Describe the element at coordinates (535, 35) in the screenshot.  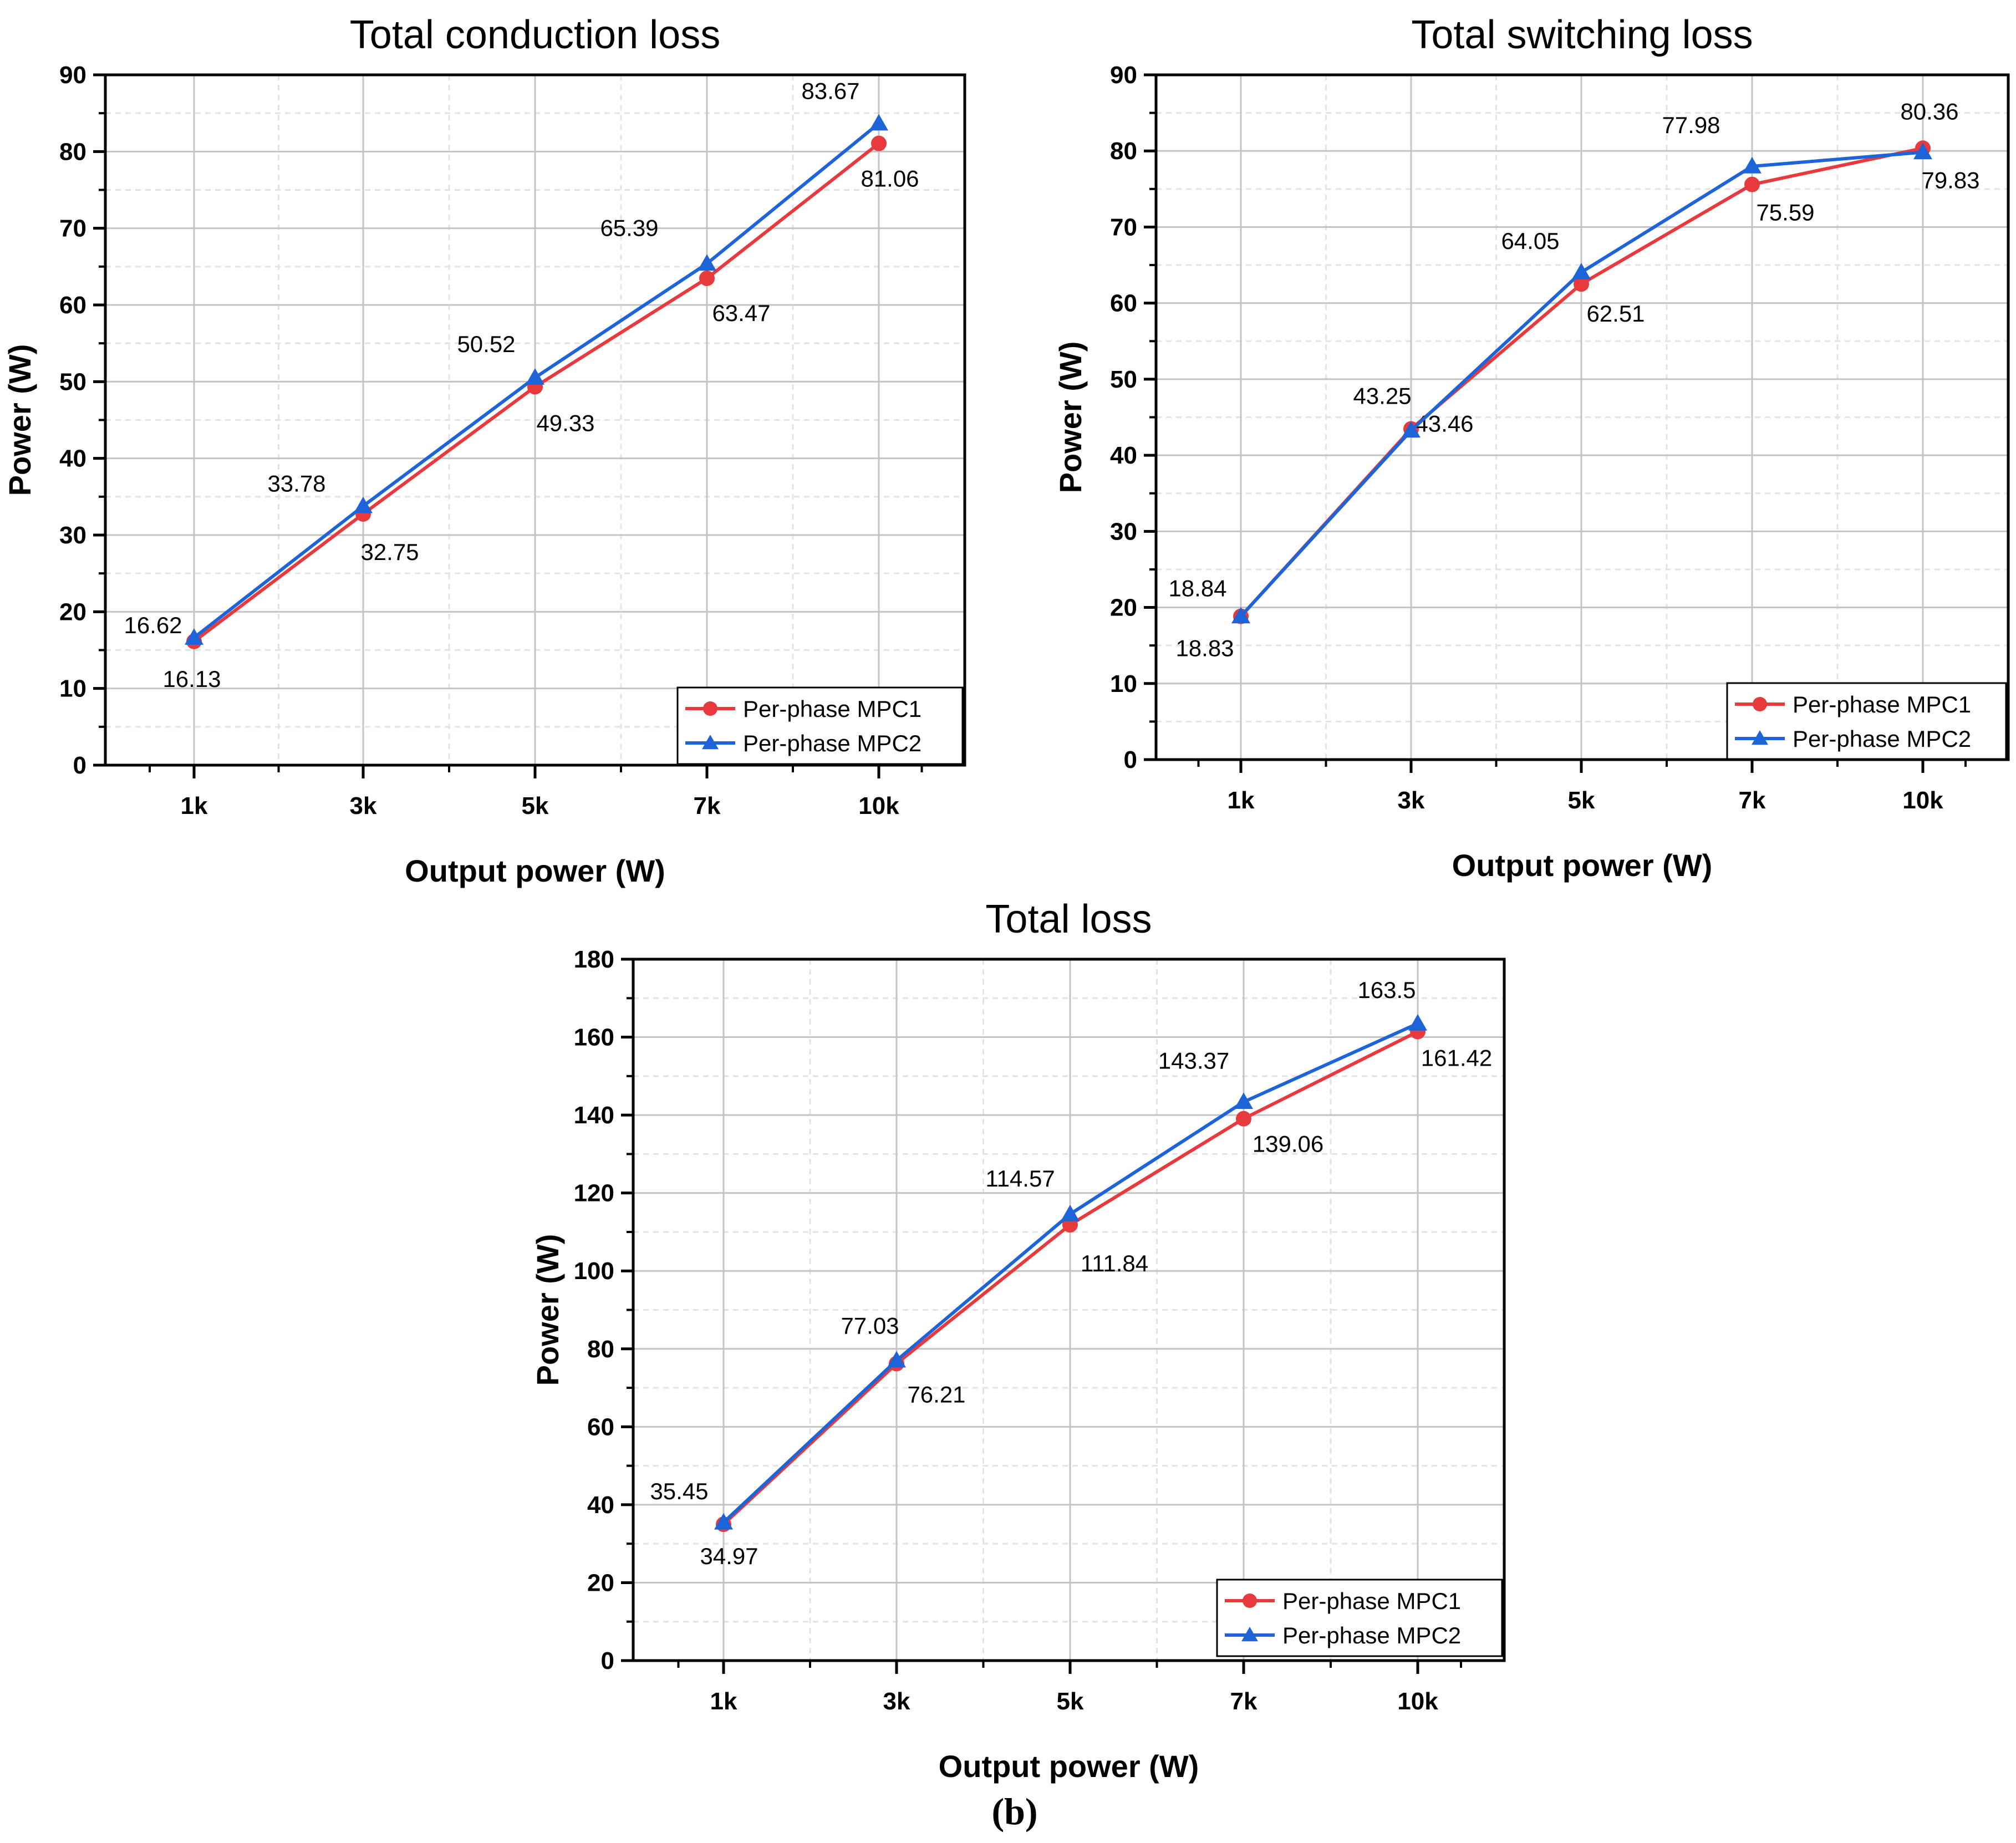
I see `chart-title: Total conduction loss` at that location.